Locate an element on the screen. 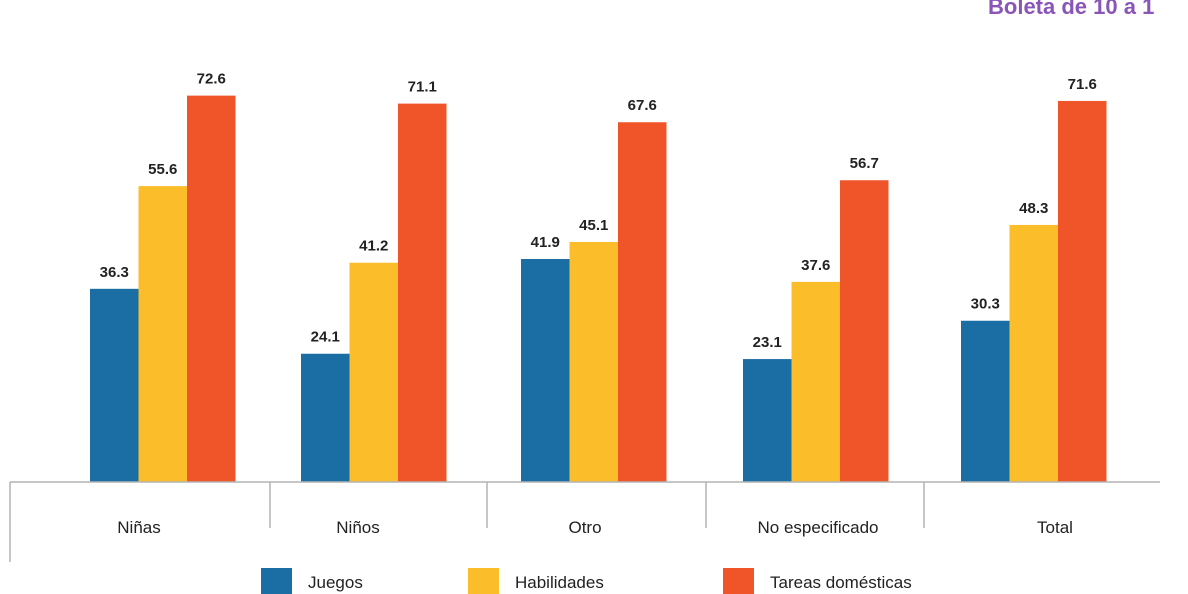 Image resolution: width=1188 pixels, height=594 pixels. chart-title-fragment: Boleta de 10 a 1 is located at coordinates (1071, 9).